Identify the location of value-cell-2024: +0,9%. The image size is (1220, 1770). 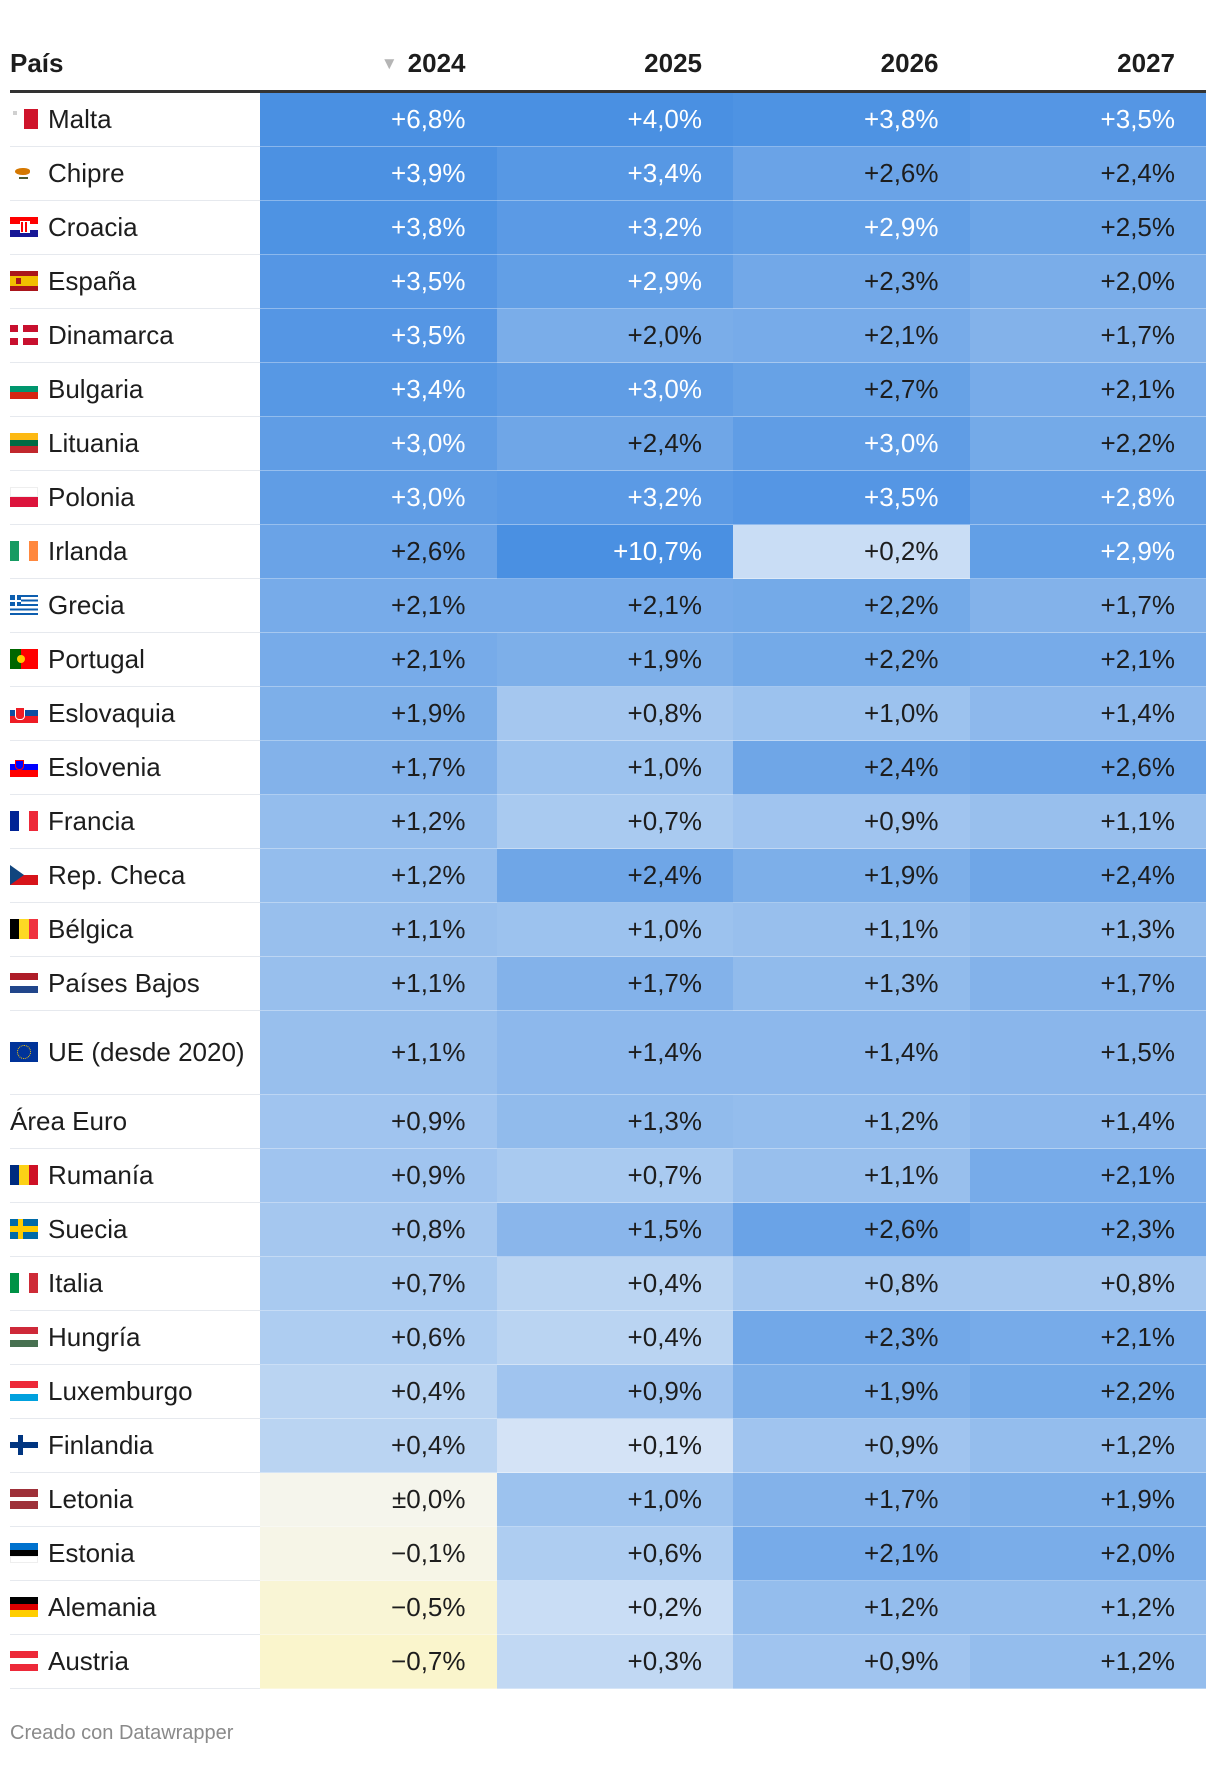
(378, 1121).